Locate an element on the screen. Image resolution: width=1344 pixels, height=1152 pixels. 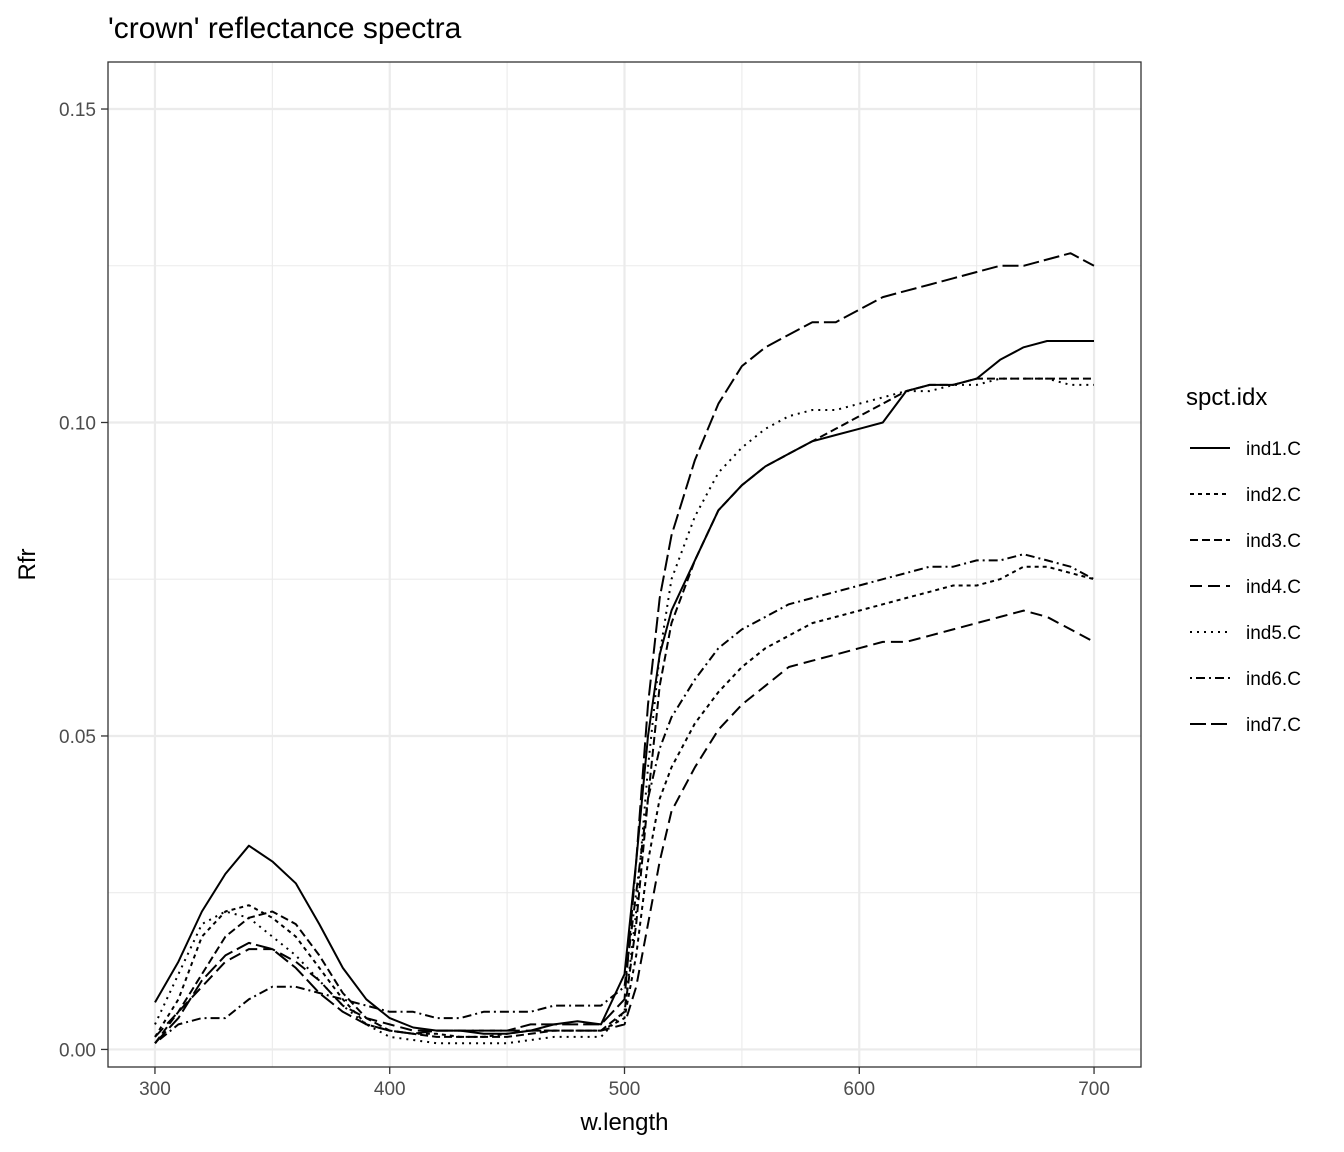
legend-label-ind7.C: ind7.C is located at coordinates (1273, 725).